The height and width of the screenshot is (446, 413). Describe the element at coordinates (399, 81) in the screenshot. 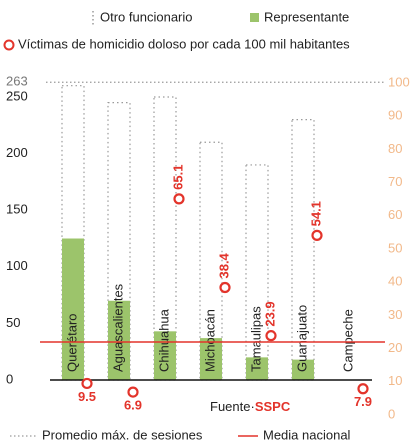

I see `y2-tick-label: 100` at that location.